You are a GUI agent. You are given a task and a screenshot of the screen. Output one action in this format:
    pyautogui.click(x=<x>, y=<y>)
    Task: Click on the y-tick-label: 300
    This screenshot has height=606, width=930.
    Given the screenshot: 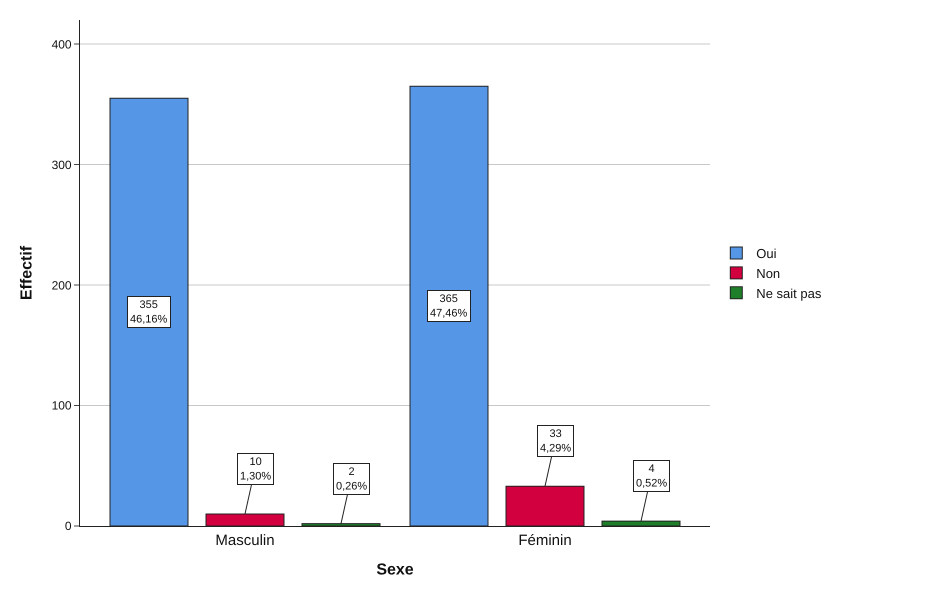 What is the action you would take?
    pyautogui.click(x=62, y=165)
    